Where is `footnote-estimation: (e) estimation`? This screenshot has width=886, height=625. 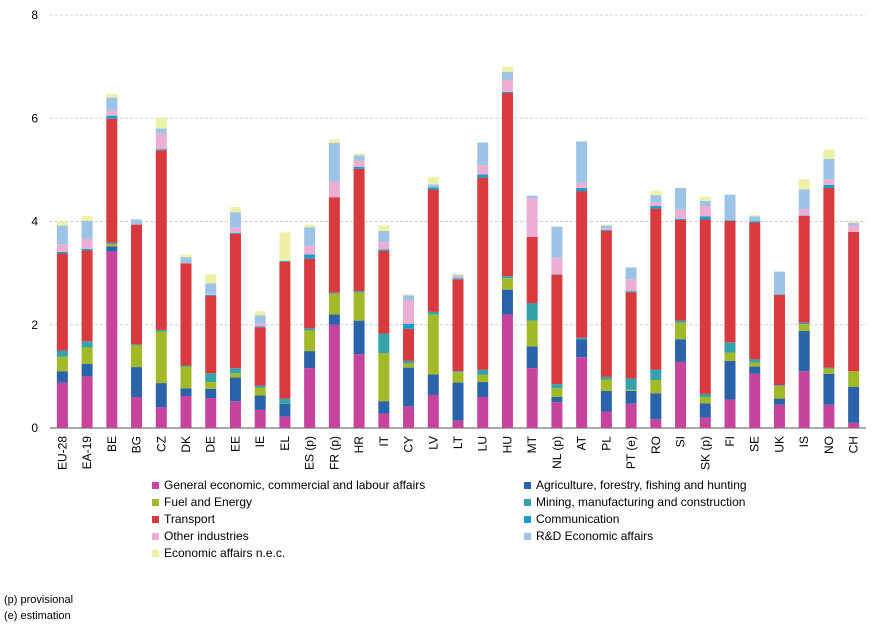
footnote-estimation: (e) estimation is located at coordinates (37, 616).